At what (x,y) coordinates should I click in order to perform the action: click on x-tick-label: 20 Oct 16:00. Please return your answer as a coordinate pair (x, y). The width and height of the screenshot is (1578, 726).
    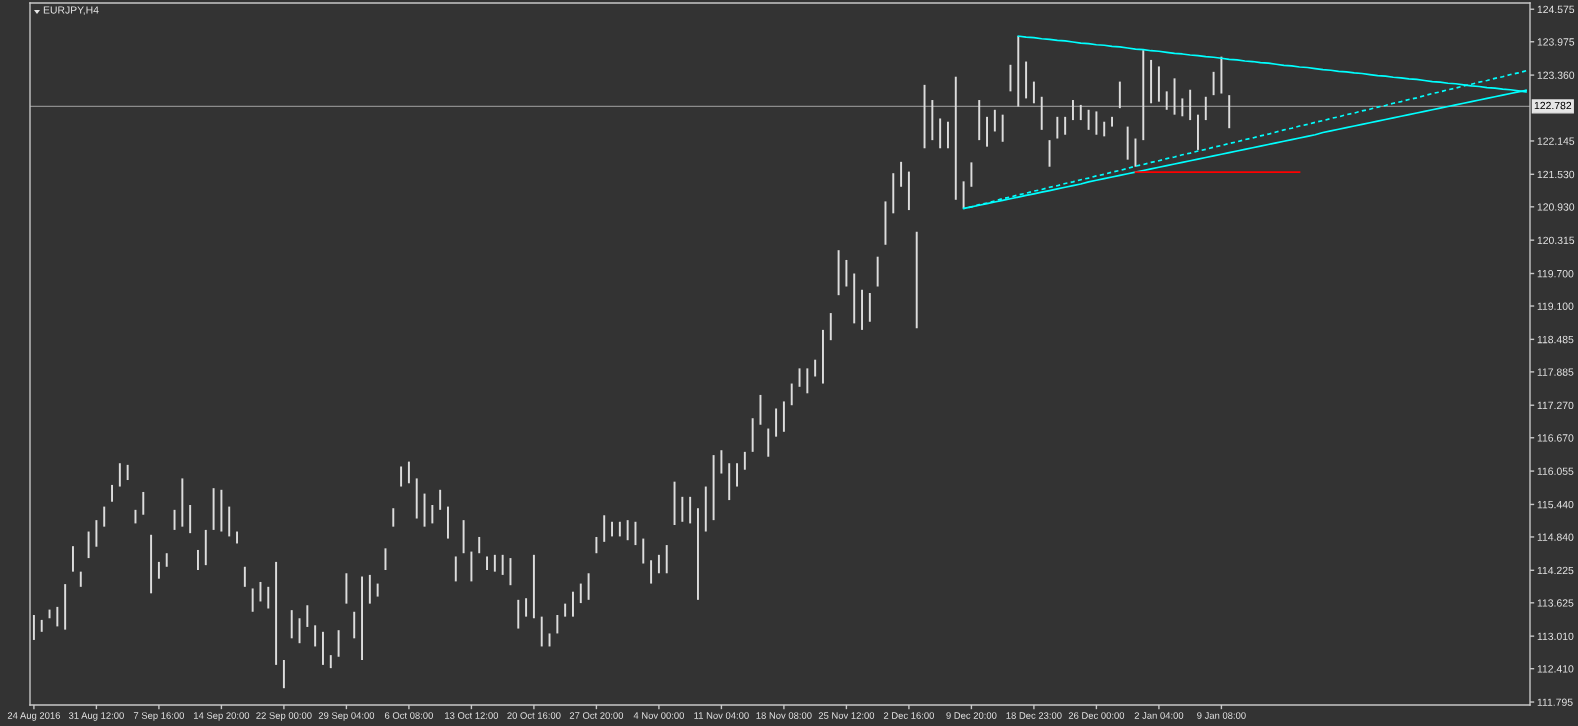
    Looking at the image, I should click on (534, 715).